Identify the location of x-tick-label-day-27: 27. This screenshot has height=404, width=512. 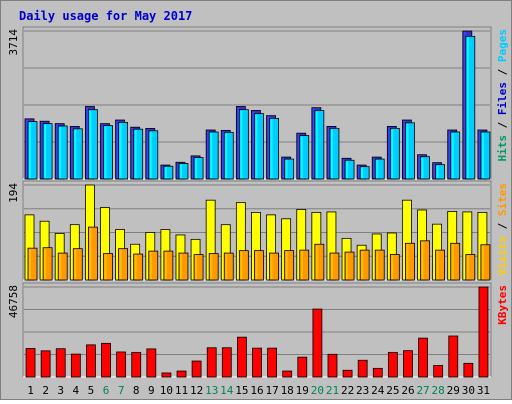
(422, 390).